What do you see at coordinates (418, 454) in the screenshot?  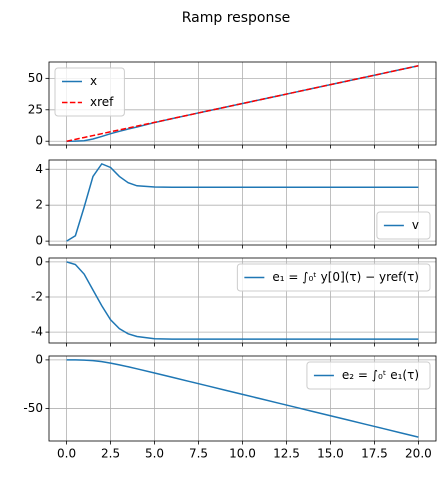 I see `x-tick-label: 20.0` at bounding box center [418, 454].